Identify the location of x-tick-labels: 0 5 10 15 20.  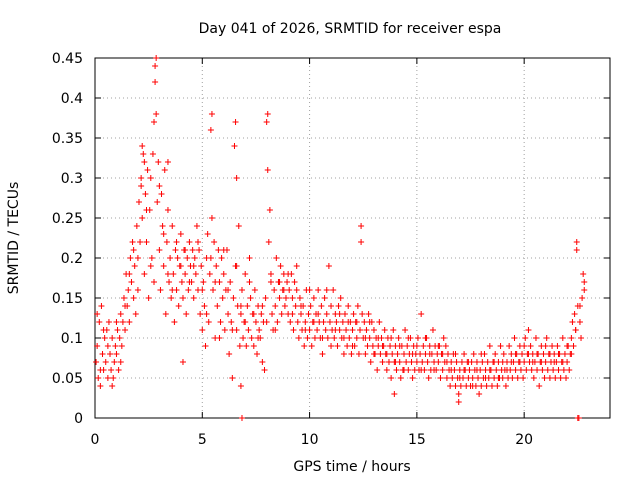
(312, 440).